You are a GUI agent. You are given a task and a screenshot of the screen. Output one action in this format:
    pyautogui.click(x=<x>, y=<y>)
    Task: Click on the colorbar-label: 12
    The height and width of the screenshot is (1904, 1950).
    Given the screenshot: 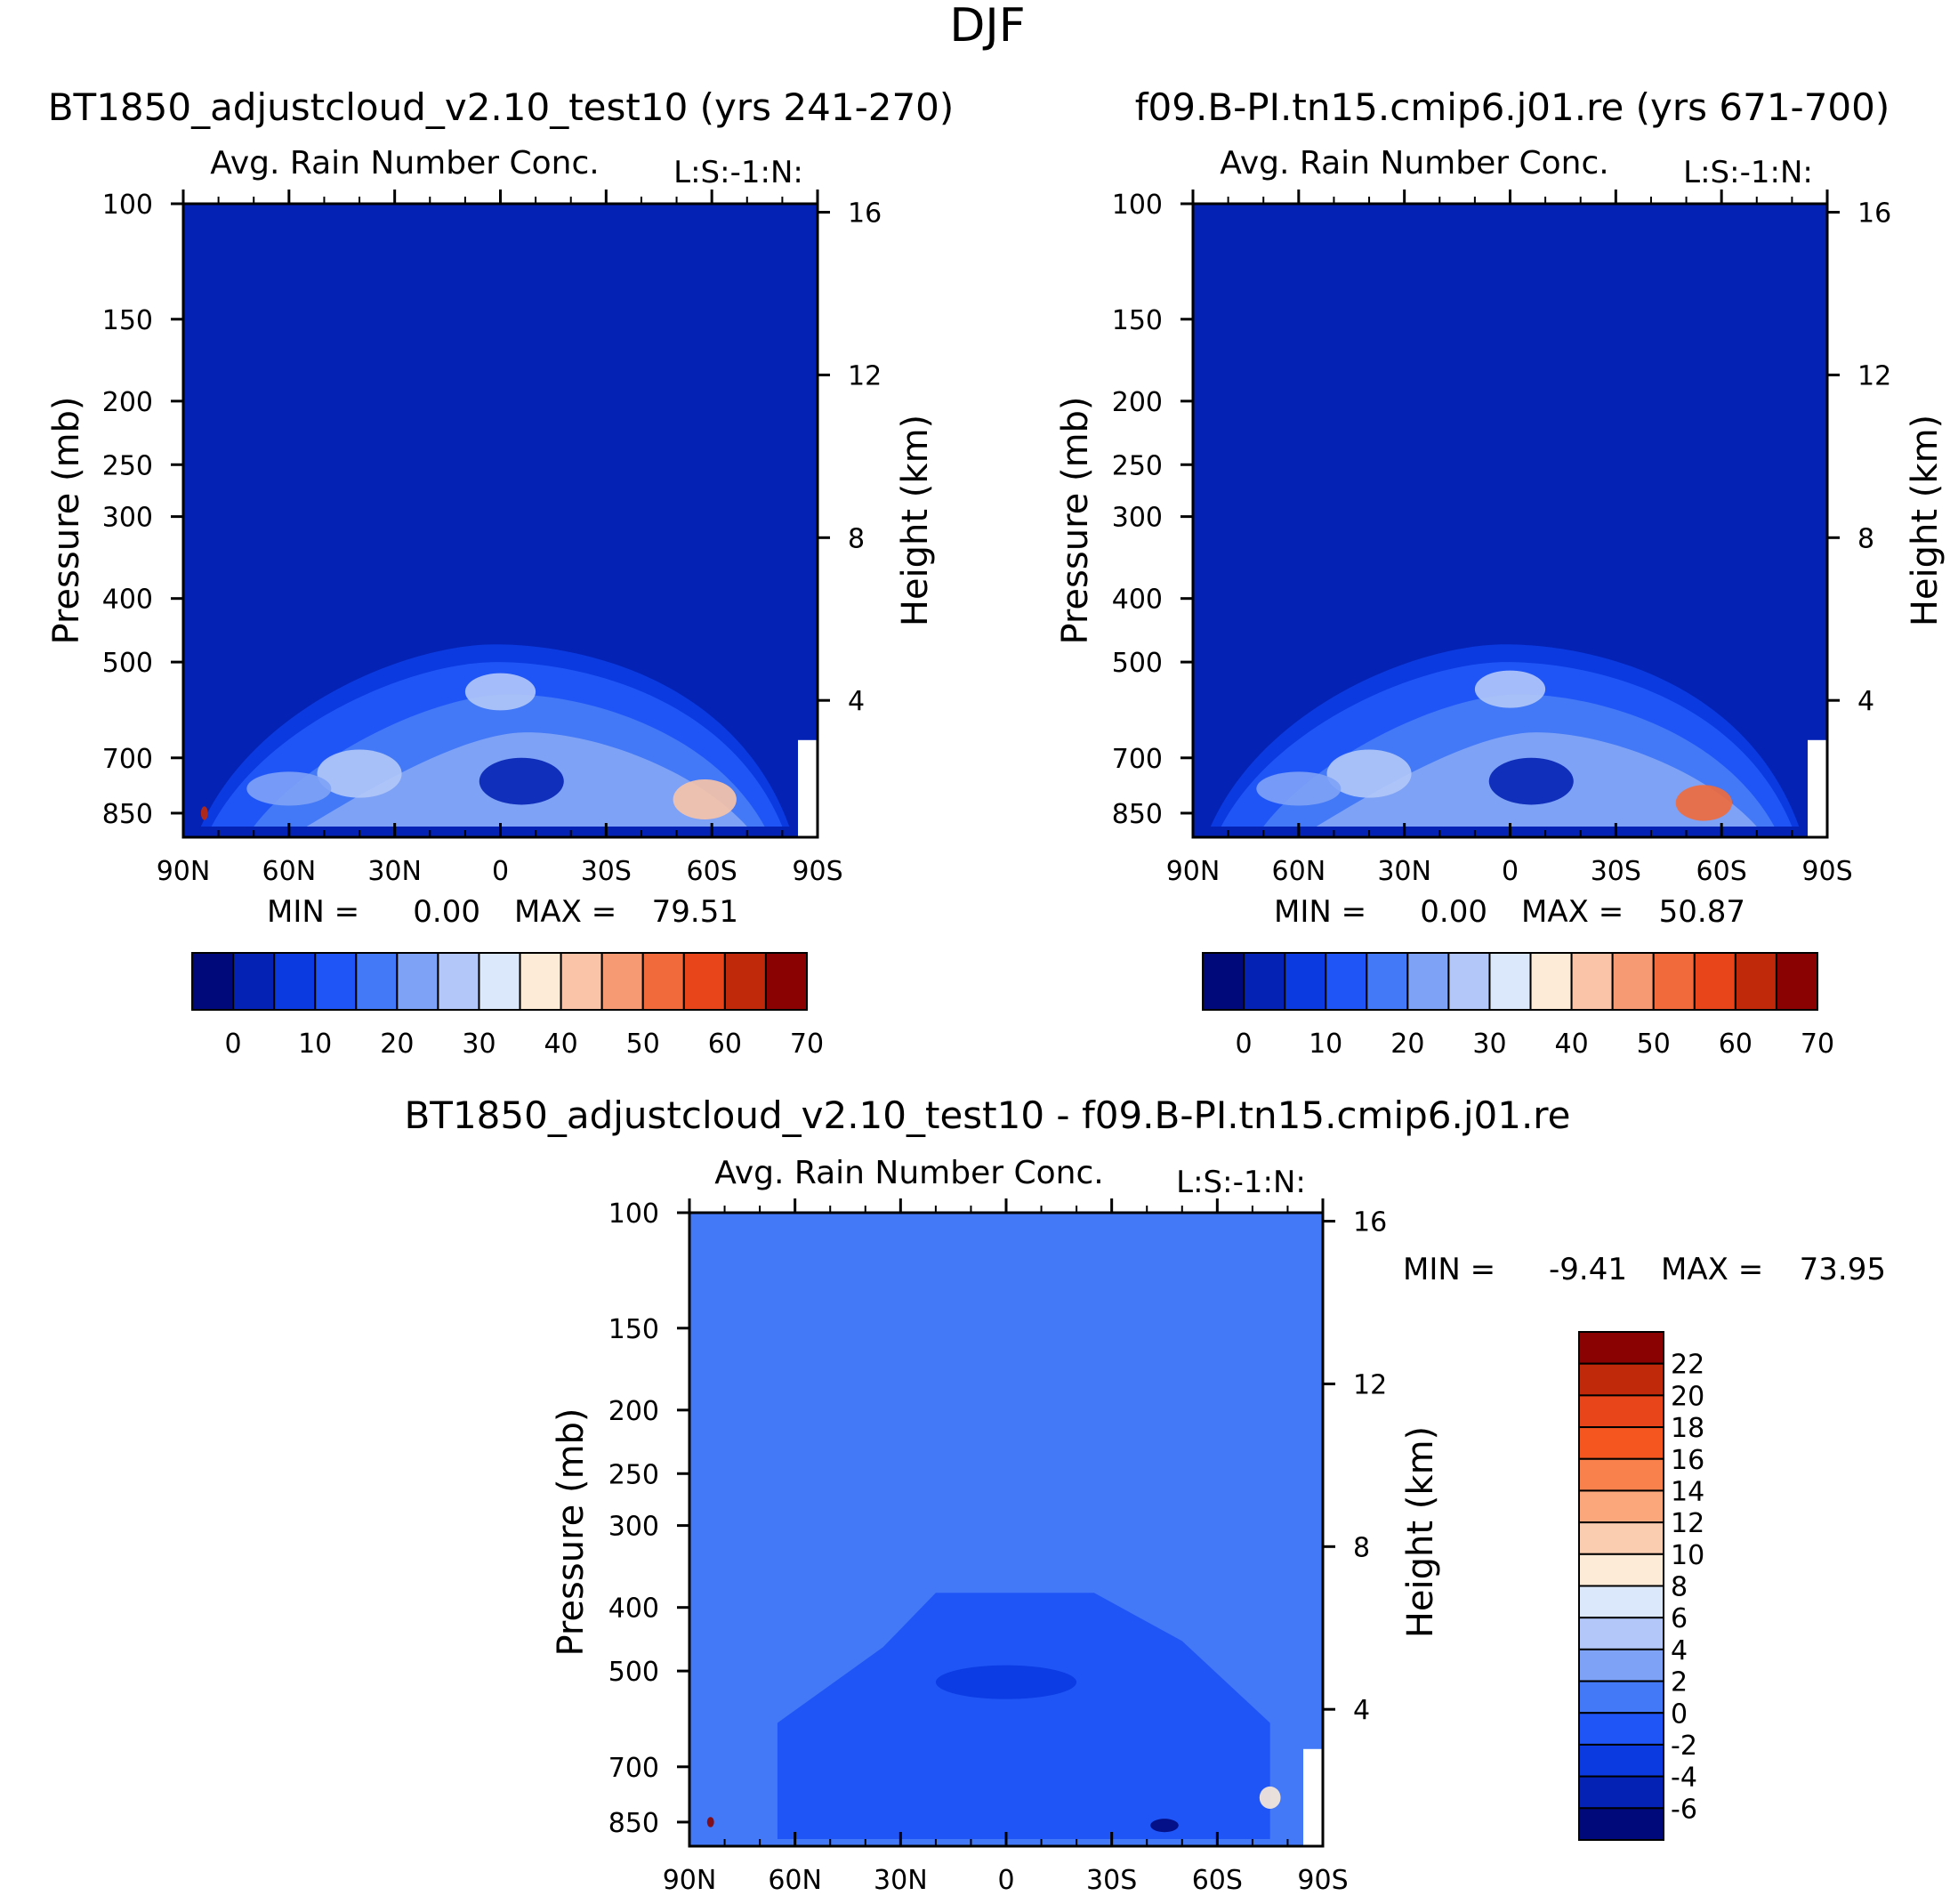 What is the action you would take?
    pyautogui.click(x=1687, y=1523)
    